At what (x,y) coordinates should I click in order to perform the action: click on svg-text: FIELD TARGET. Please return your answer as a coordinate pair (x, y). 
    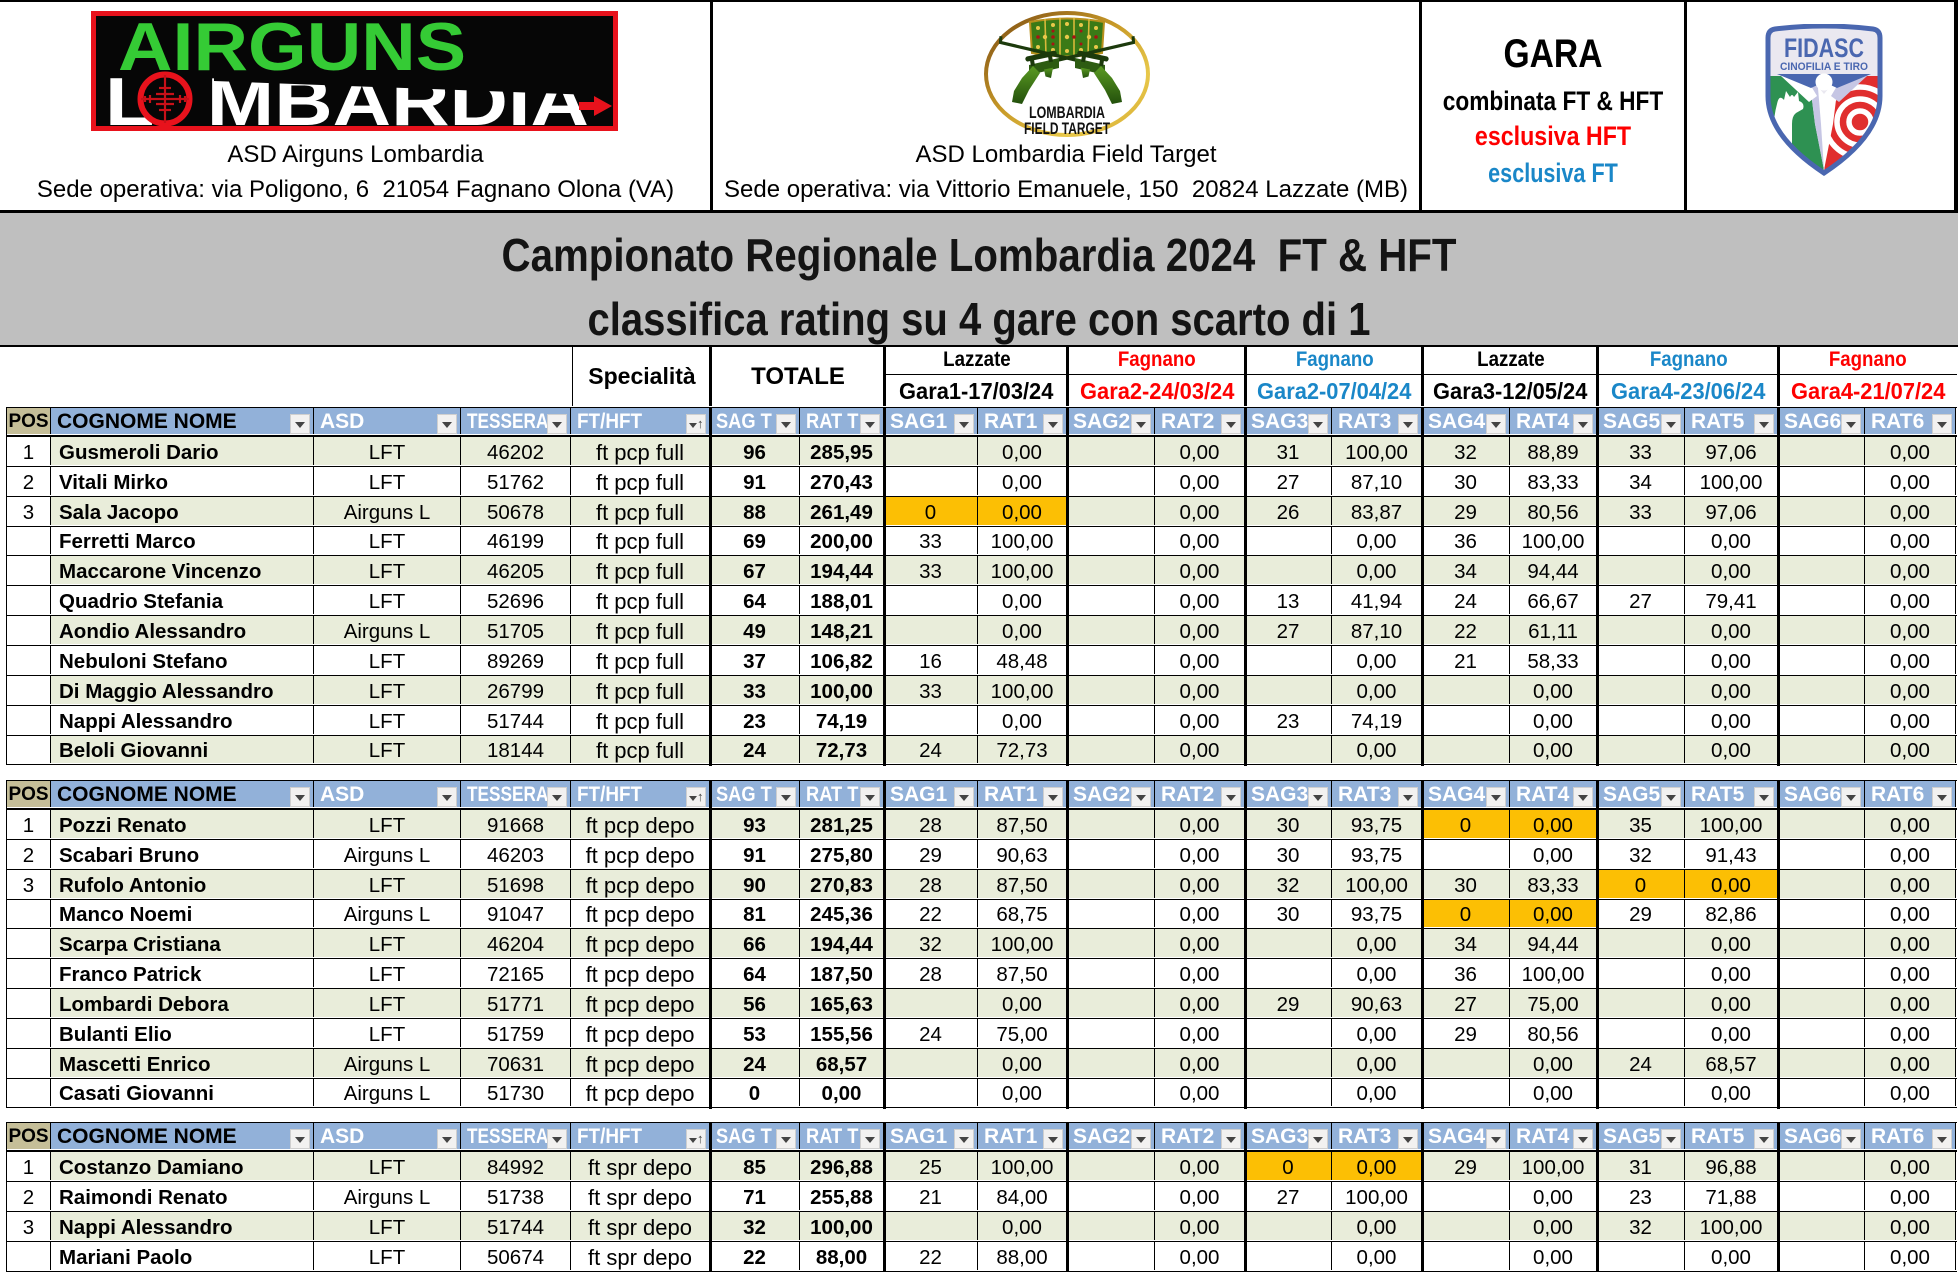
    Looking at the image, I should click on (1067, 128).